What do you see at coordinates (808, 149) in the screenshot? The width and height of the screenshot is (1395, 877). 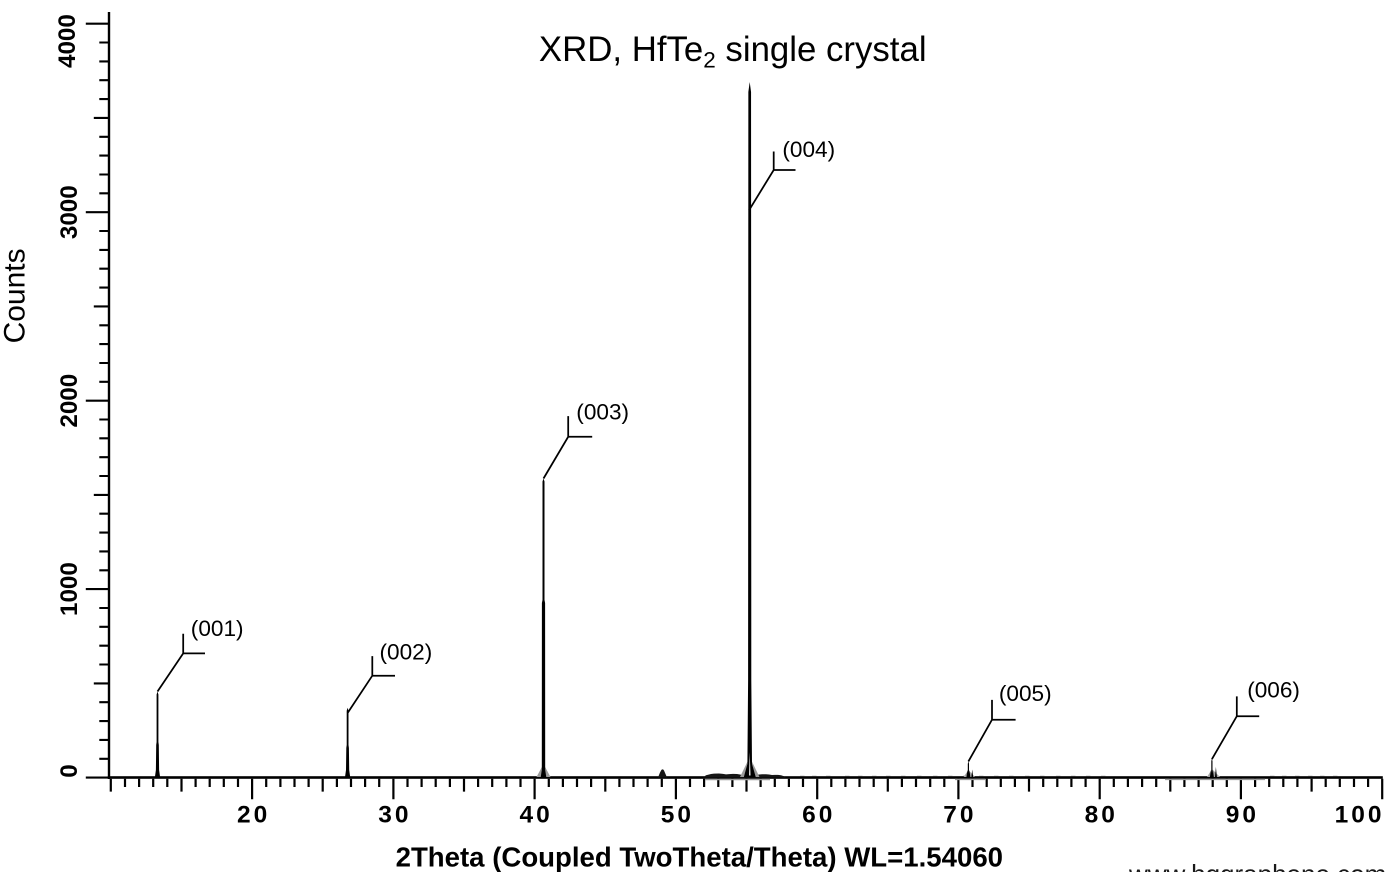 I see `svg-text: (004)` at bounding box center [808, 149].